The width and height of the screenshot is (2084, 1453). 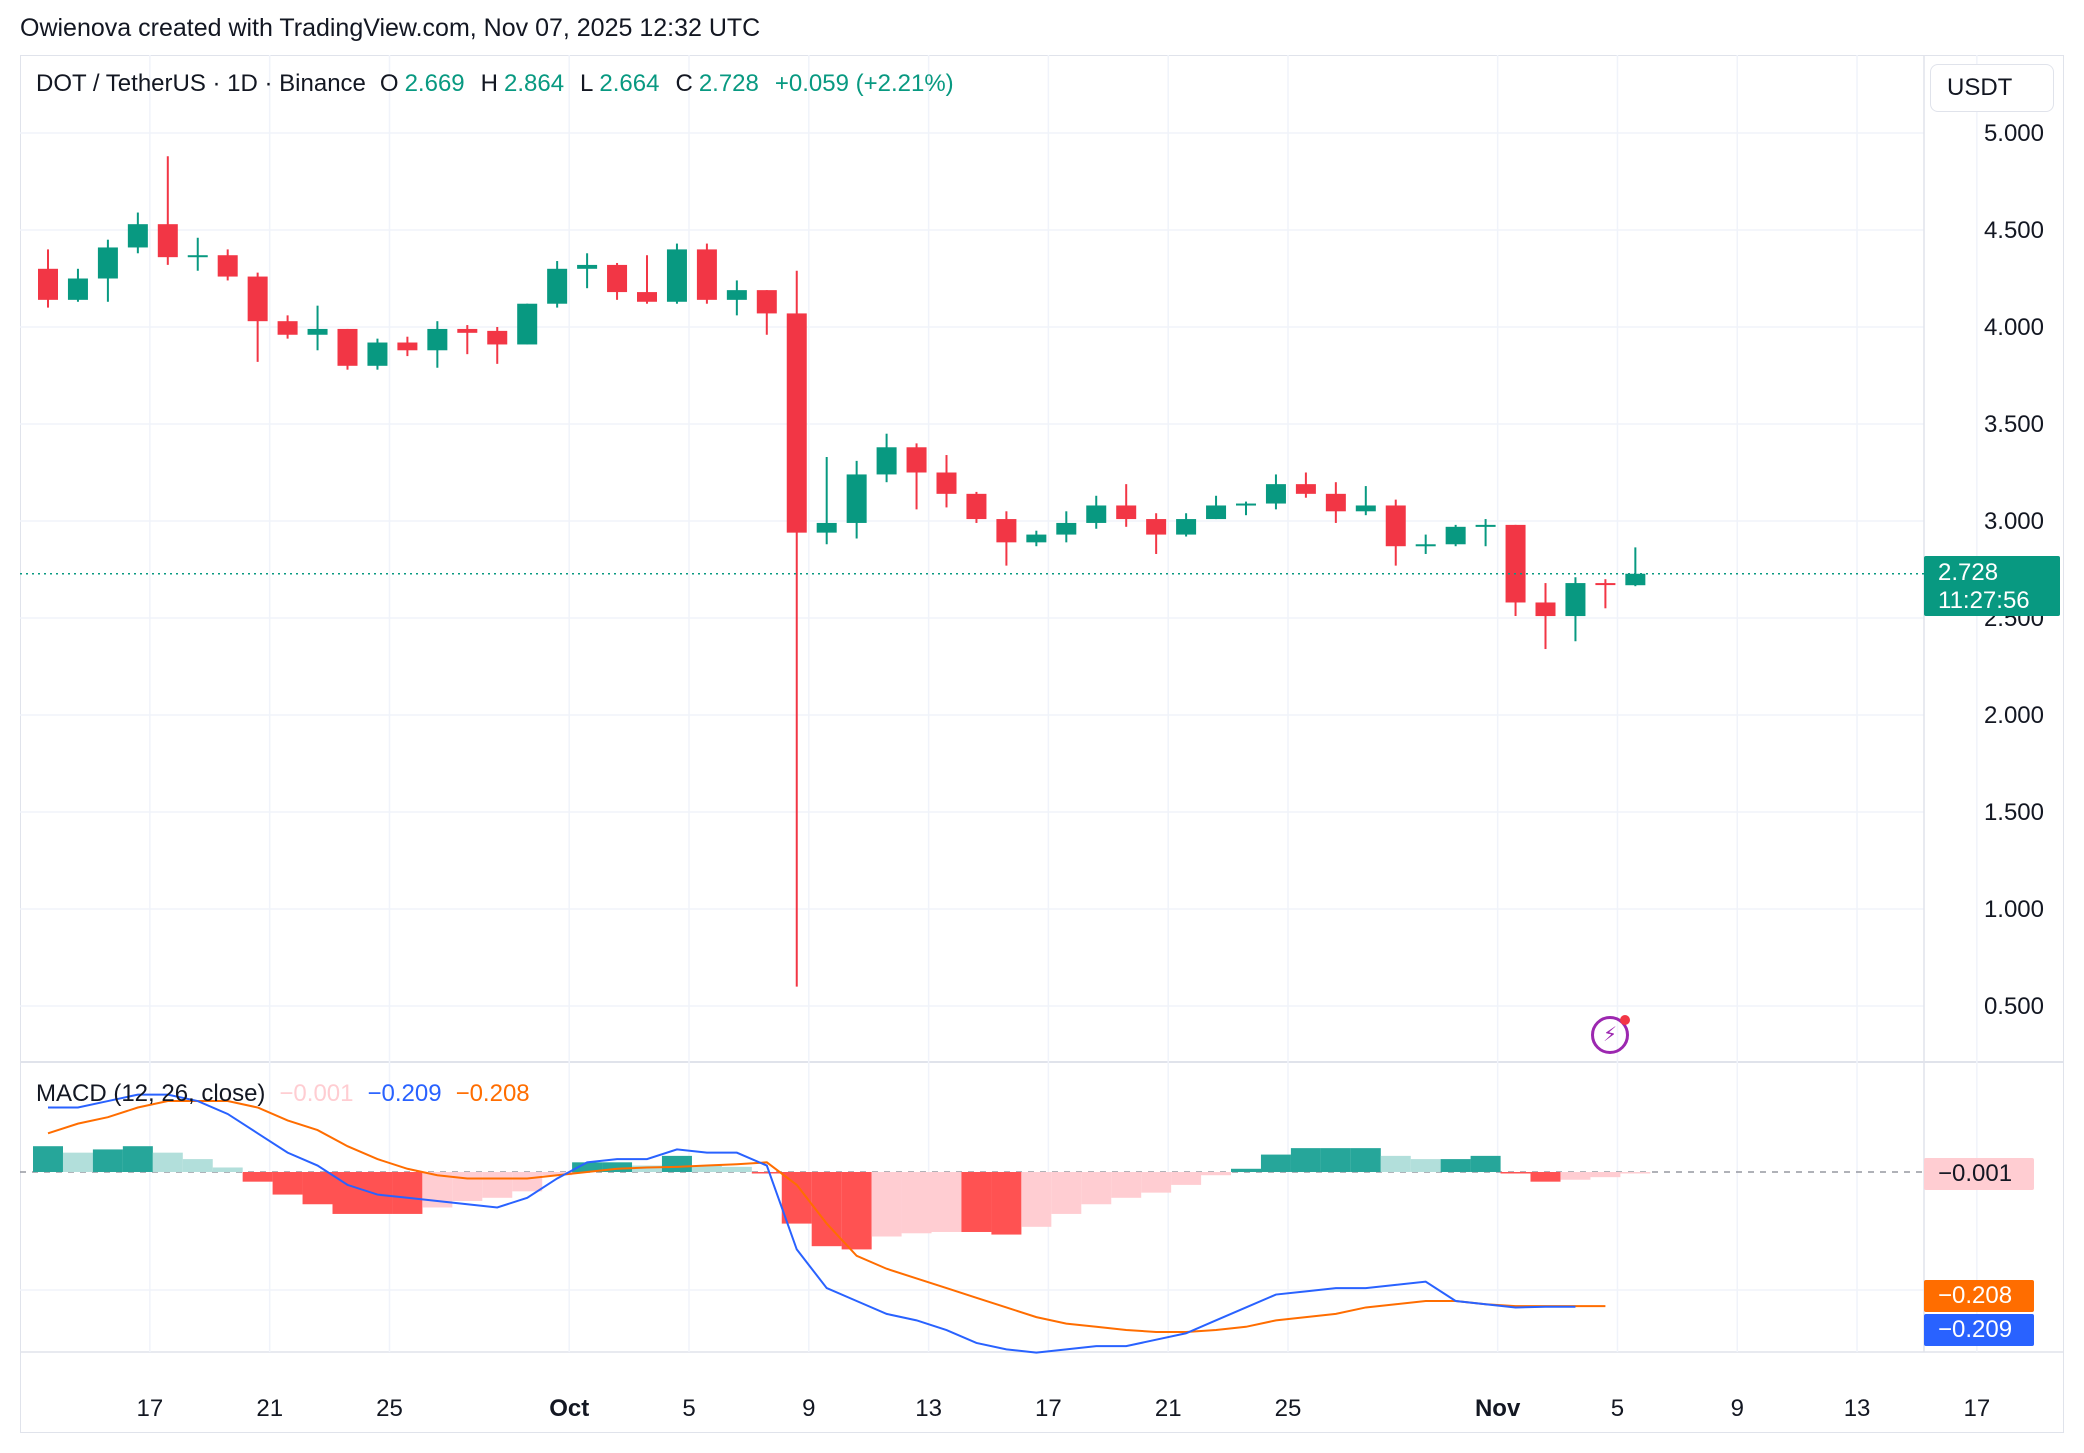 I want to click on macd-hist-value: −0.001, so click(x=316, y=1093).